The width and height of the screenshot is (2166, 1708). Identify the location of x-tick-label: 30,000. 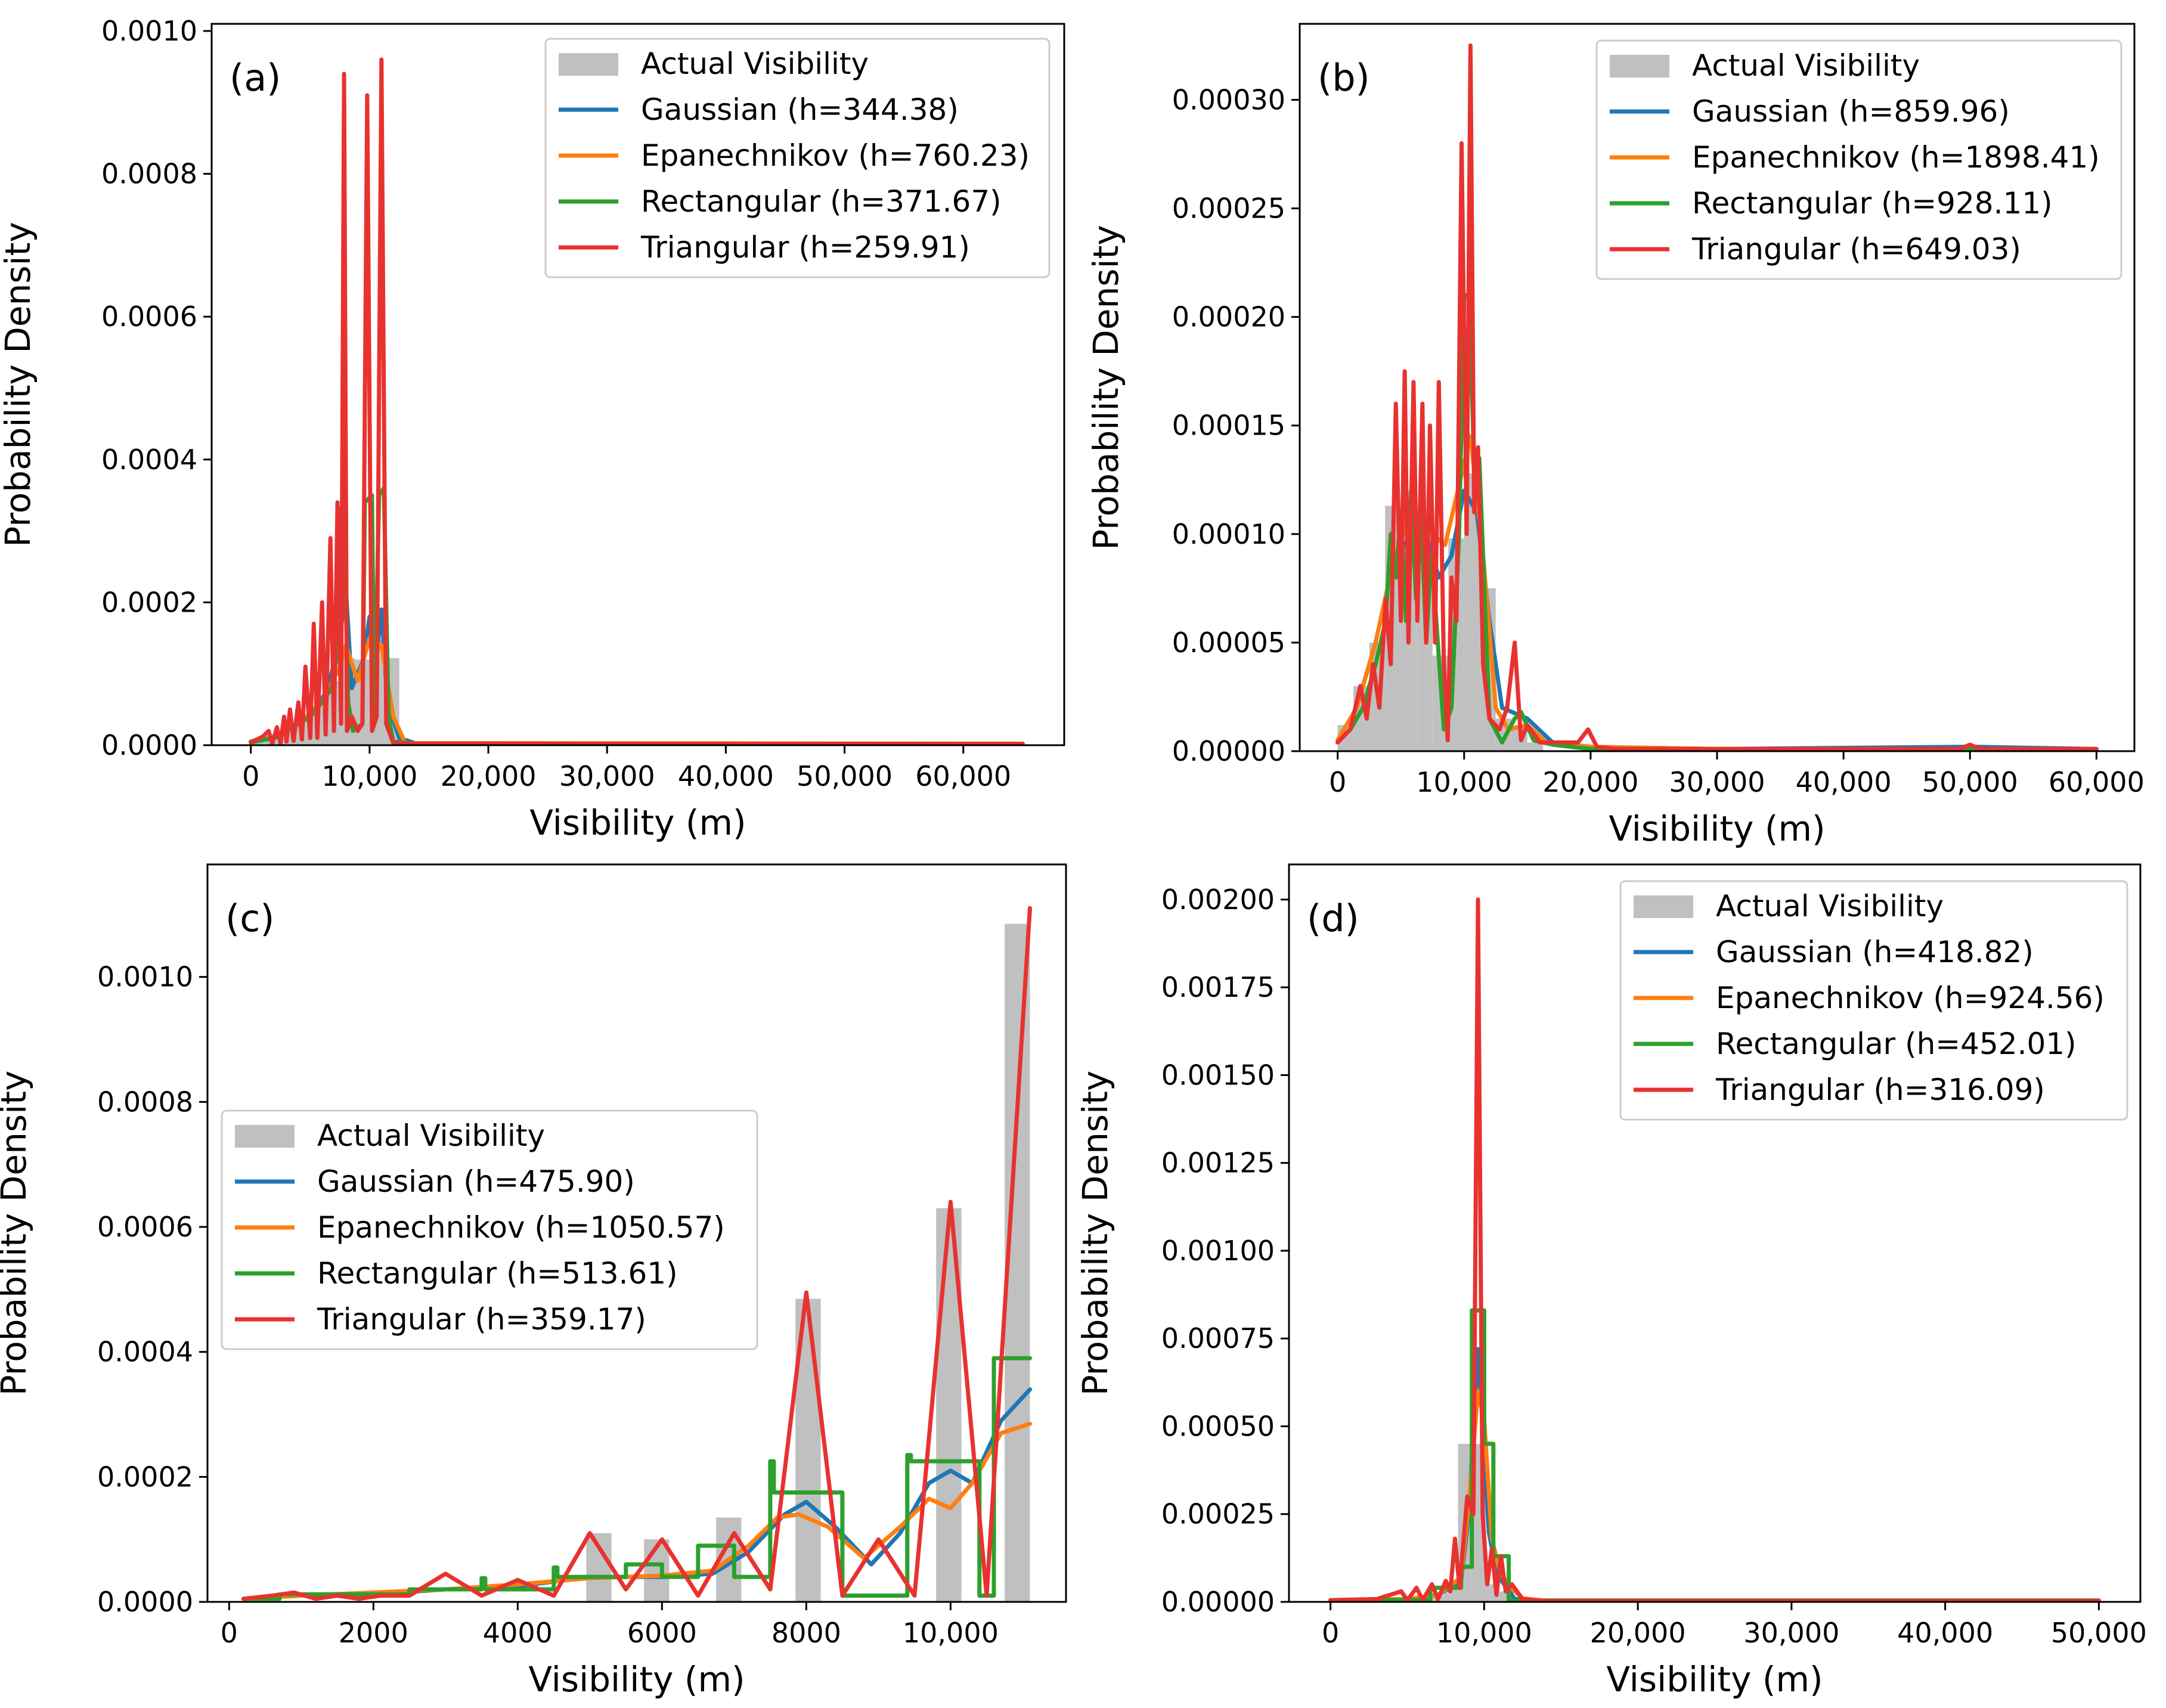
(1717, 782).